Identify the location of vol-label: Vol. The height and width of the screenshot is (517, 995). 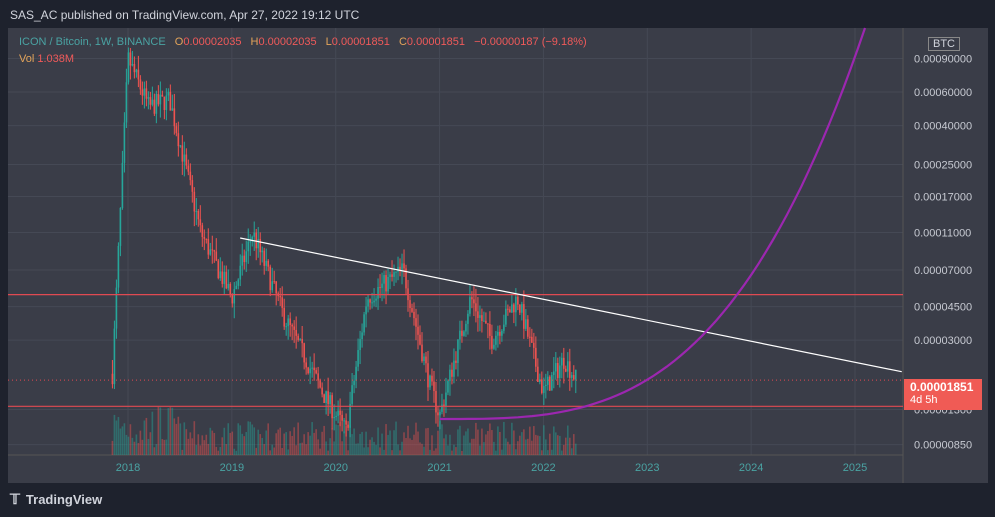
(27, 59).